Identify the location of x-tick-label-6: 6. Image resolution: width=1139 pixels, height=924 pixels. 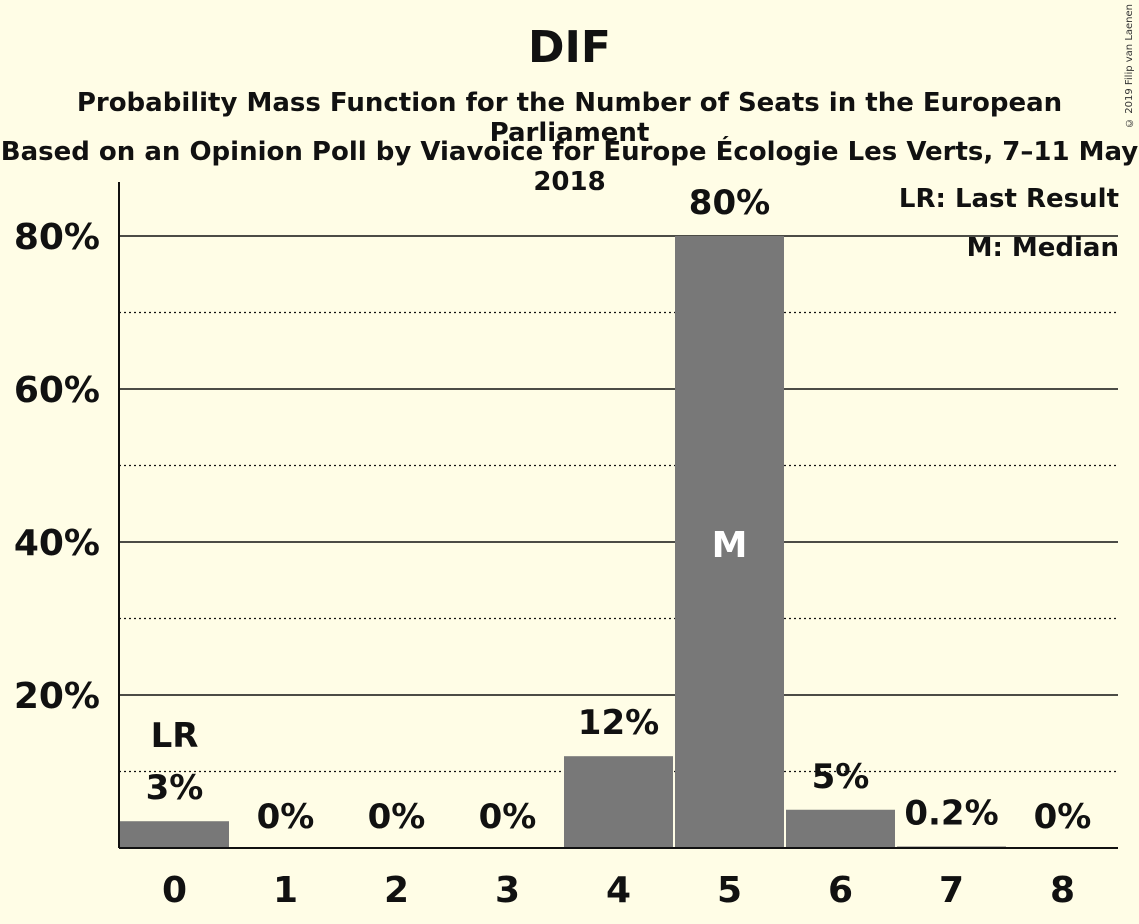
(840, 890).